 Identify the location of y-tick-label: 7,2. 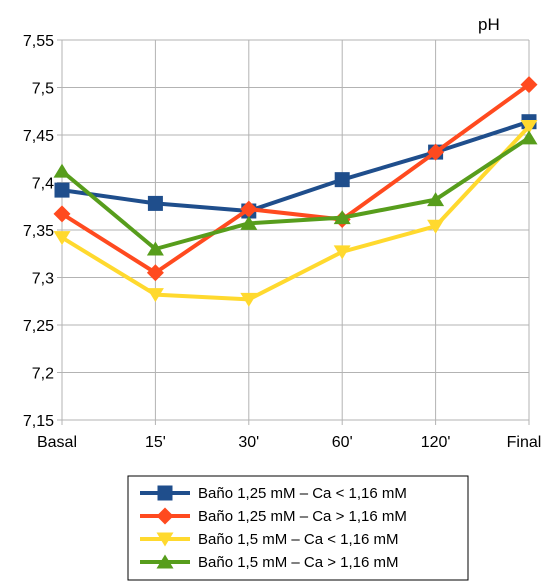
(43, 374).